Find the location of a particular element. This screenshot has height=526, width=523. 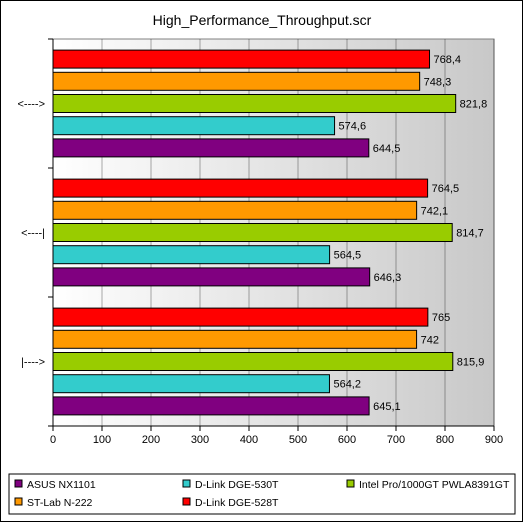

value-label: 768,4 is located at coordinates (448, 60).